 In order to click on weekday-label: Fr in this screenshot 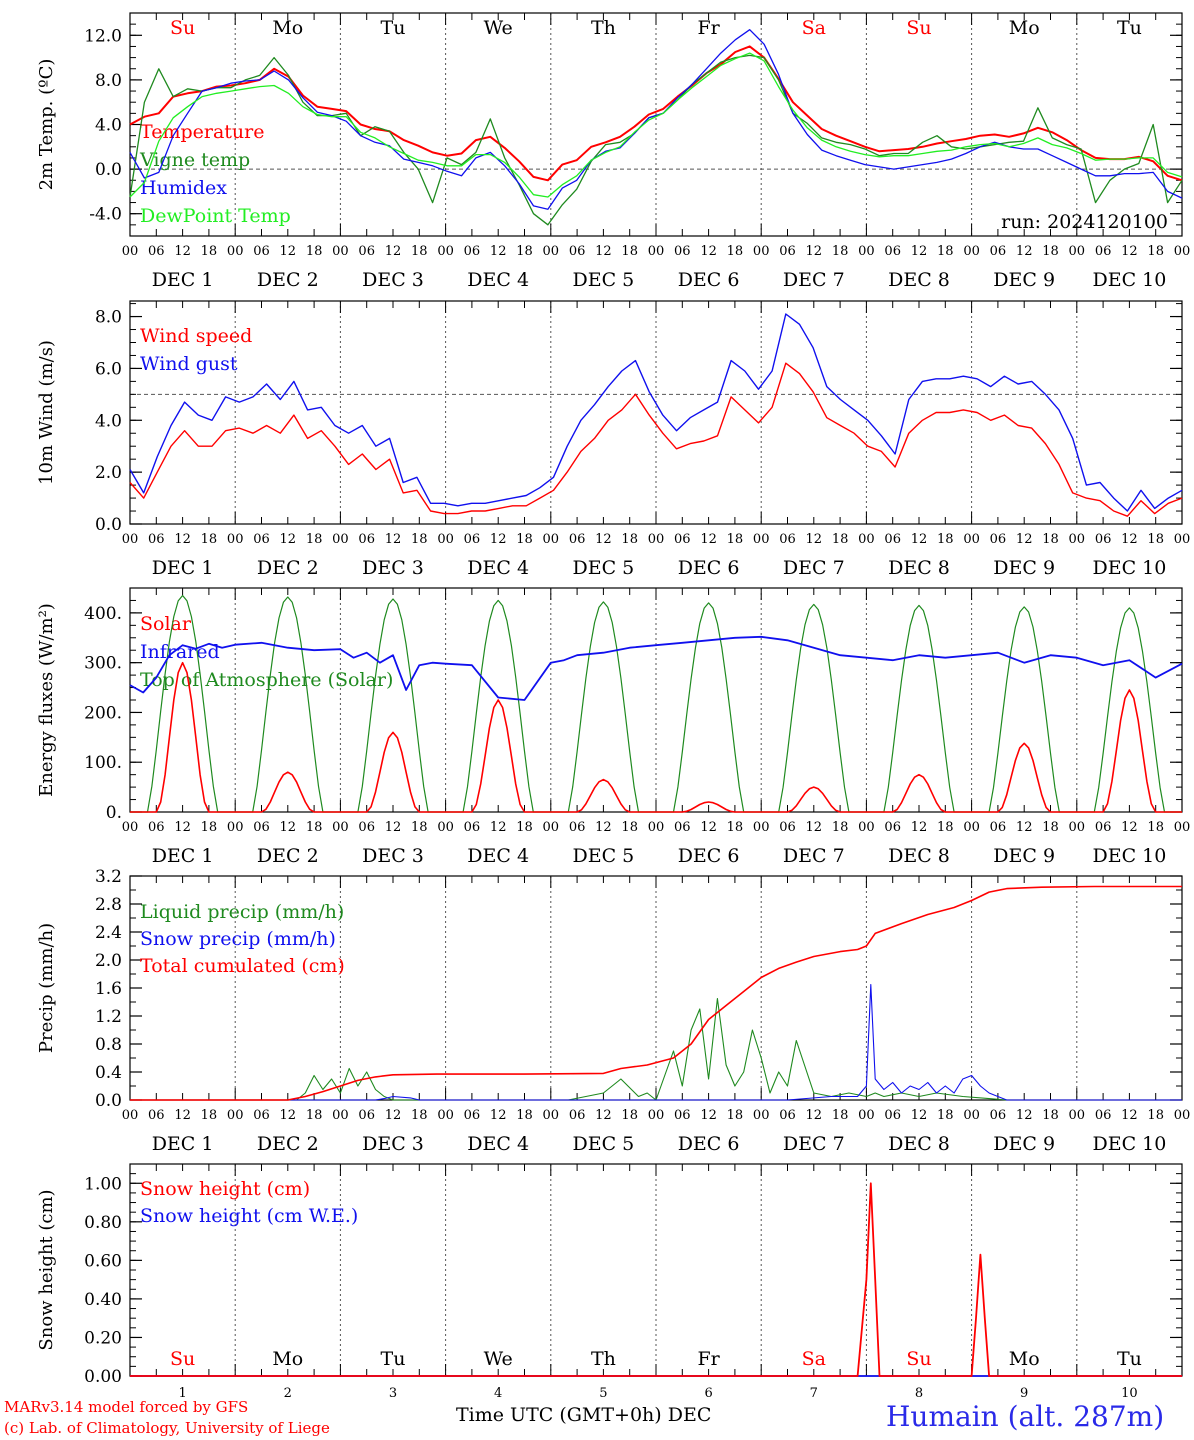, I will do `click(708, 28)`.